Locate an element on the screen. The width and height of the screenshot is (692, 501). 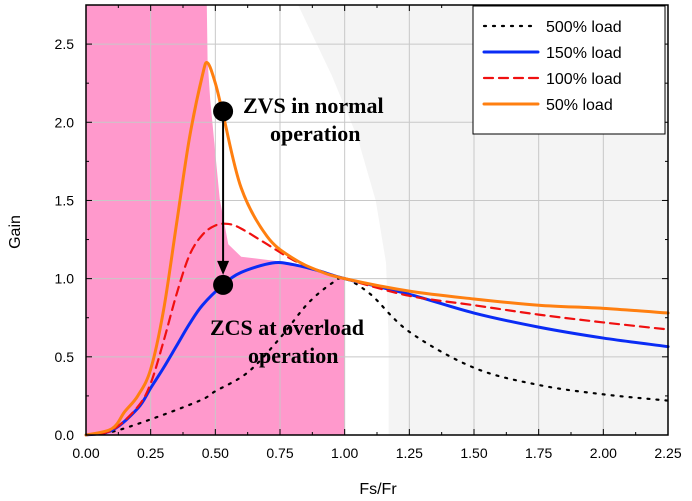
x-tick-label: 0.00 is located at coordinates (85, 453).